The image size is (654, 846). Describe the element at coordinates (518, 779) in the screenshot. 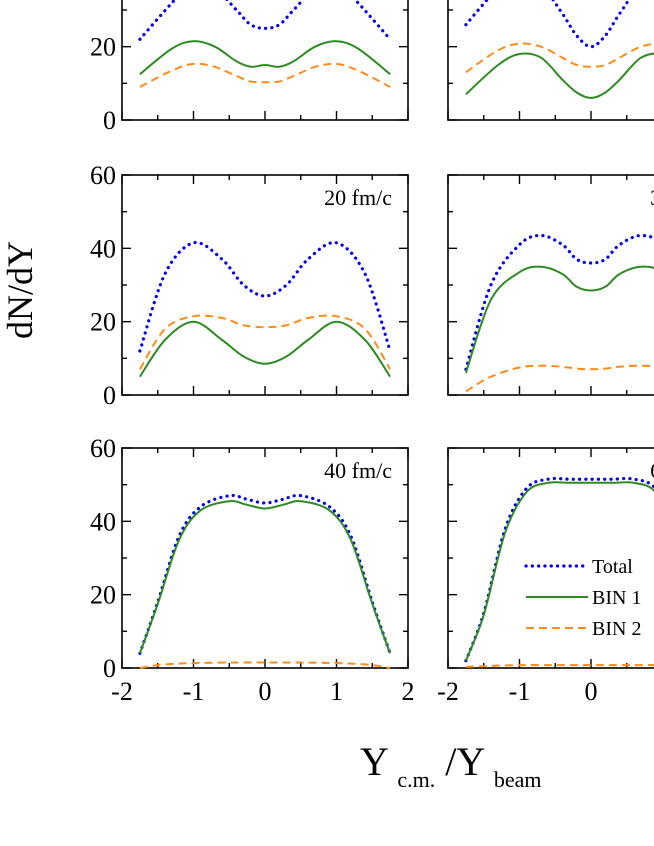

I see `x-axis-title-sub2: beam` at that location.